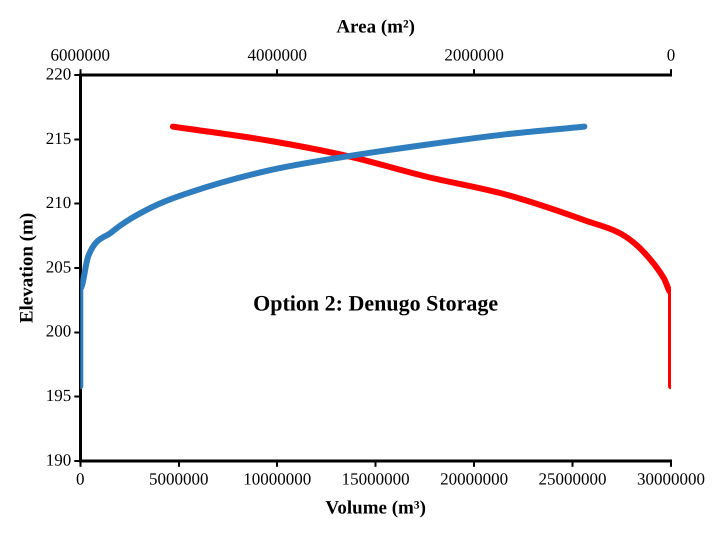 The width and height of the screenshot is (721, 540). What do you see at coordinates (80, 54) in the screenshot?
I see `x2-tick-label: 6000000` at bounding box center [80, 54].